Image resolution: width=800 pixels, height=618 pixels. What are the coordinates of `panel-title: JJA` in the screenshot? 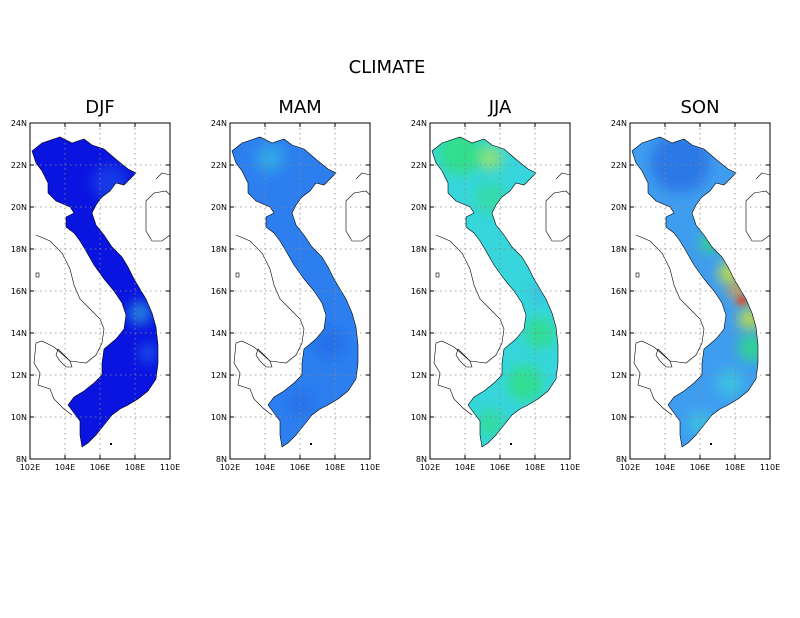 It's located at (500, 107).